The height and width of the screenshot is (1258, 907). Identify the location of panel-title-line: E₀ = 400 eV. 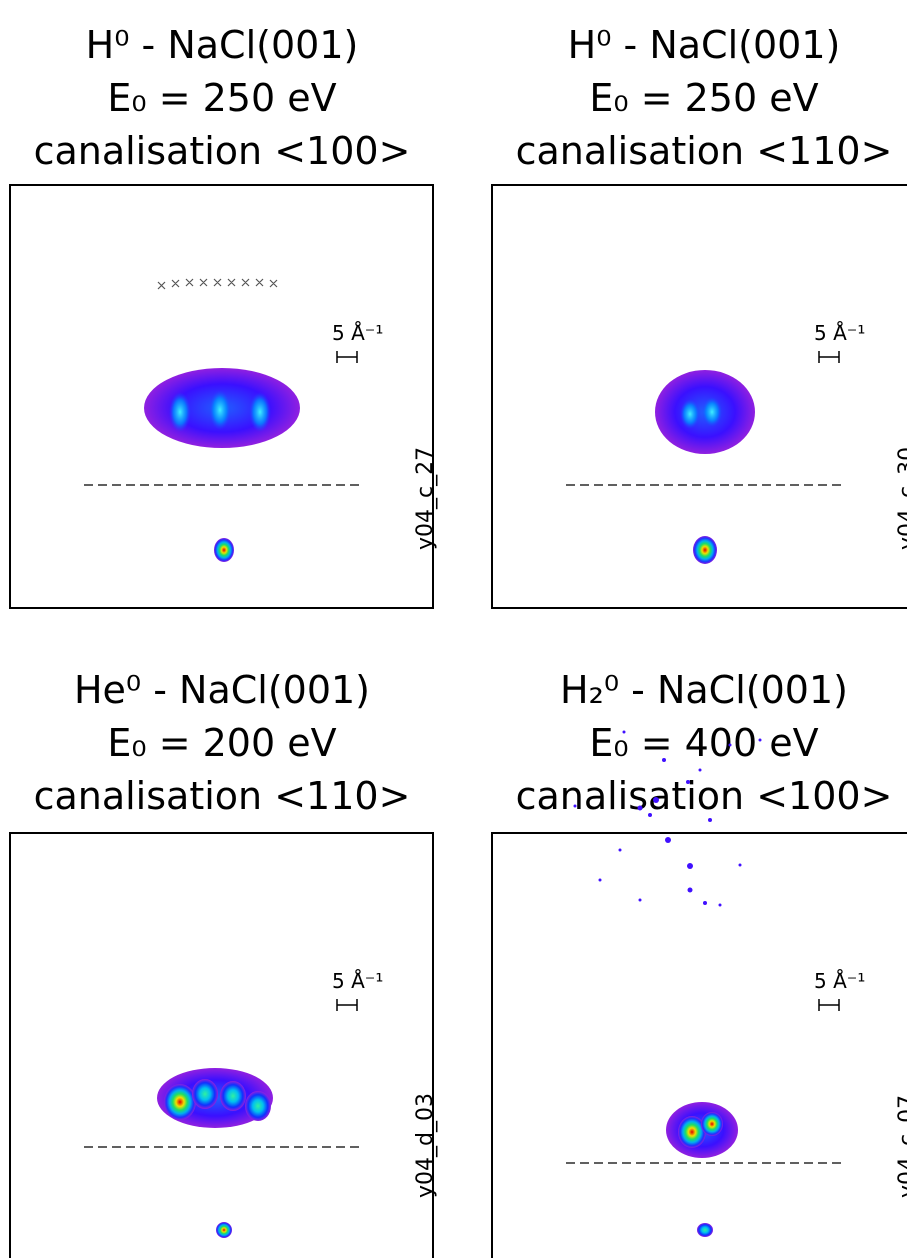
(703, 743).